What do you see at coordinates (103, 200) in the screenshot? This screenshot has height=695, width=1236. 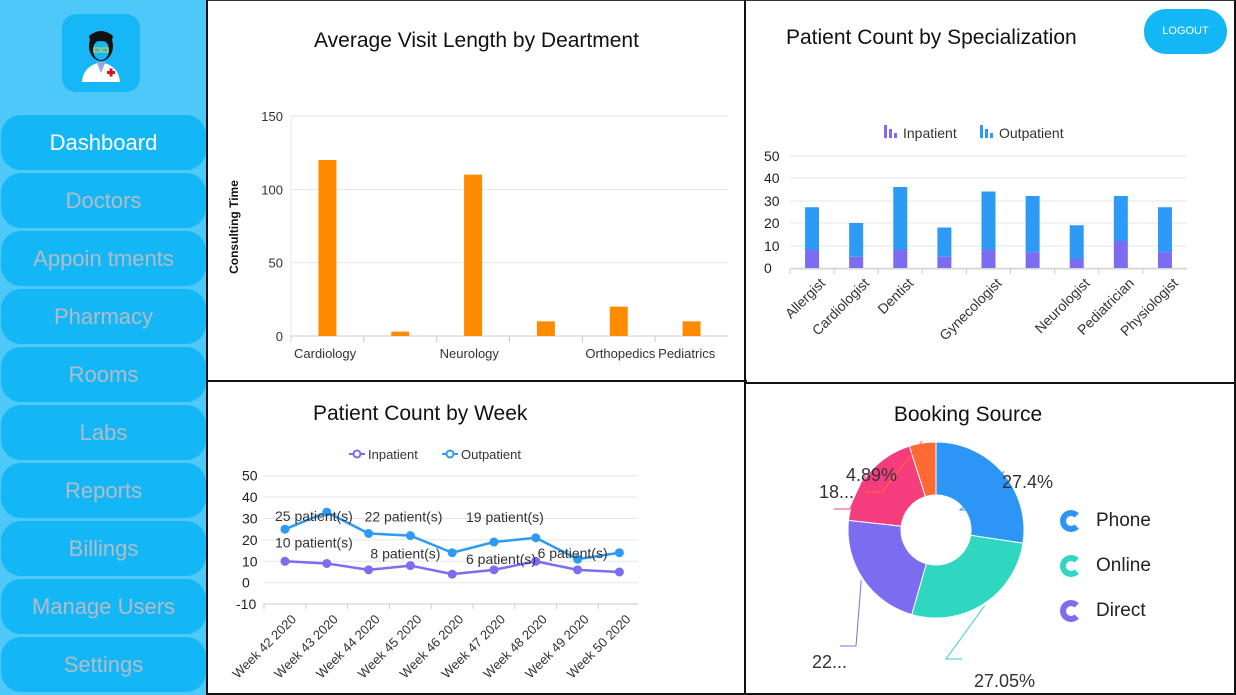 I see `sidebar-item-doctors: Doctors` at bounding box center [103, 200].